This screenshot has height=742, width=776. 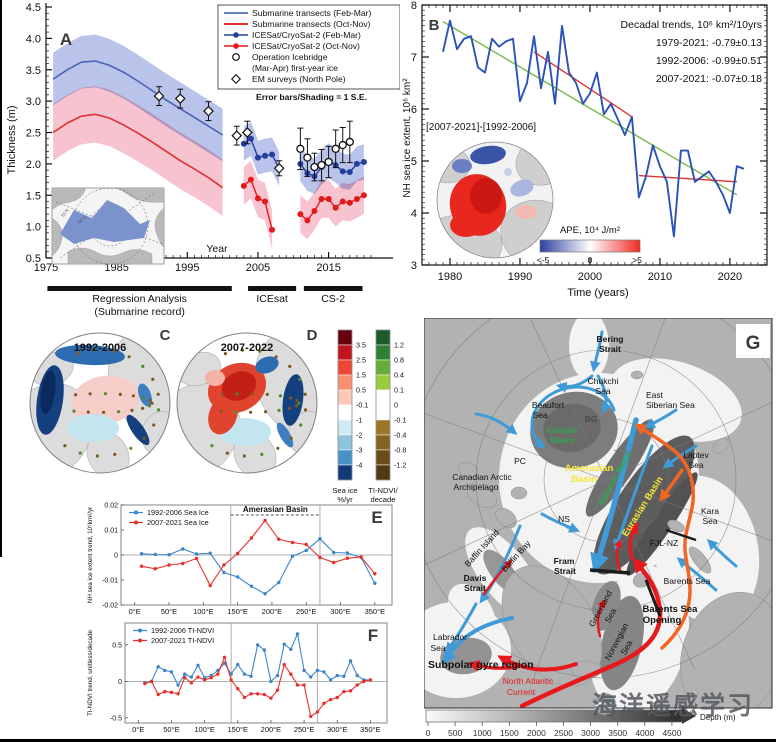 I want to click on map-d-2007-2022: 2007-2022 D, so click(x=247, y=400).